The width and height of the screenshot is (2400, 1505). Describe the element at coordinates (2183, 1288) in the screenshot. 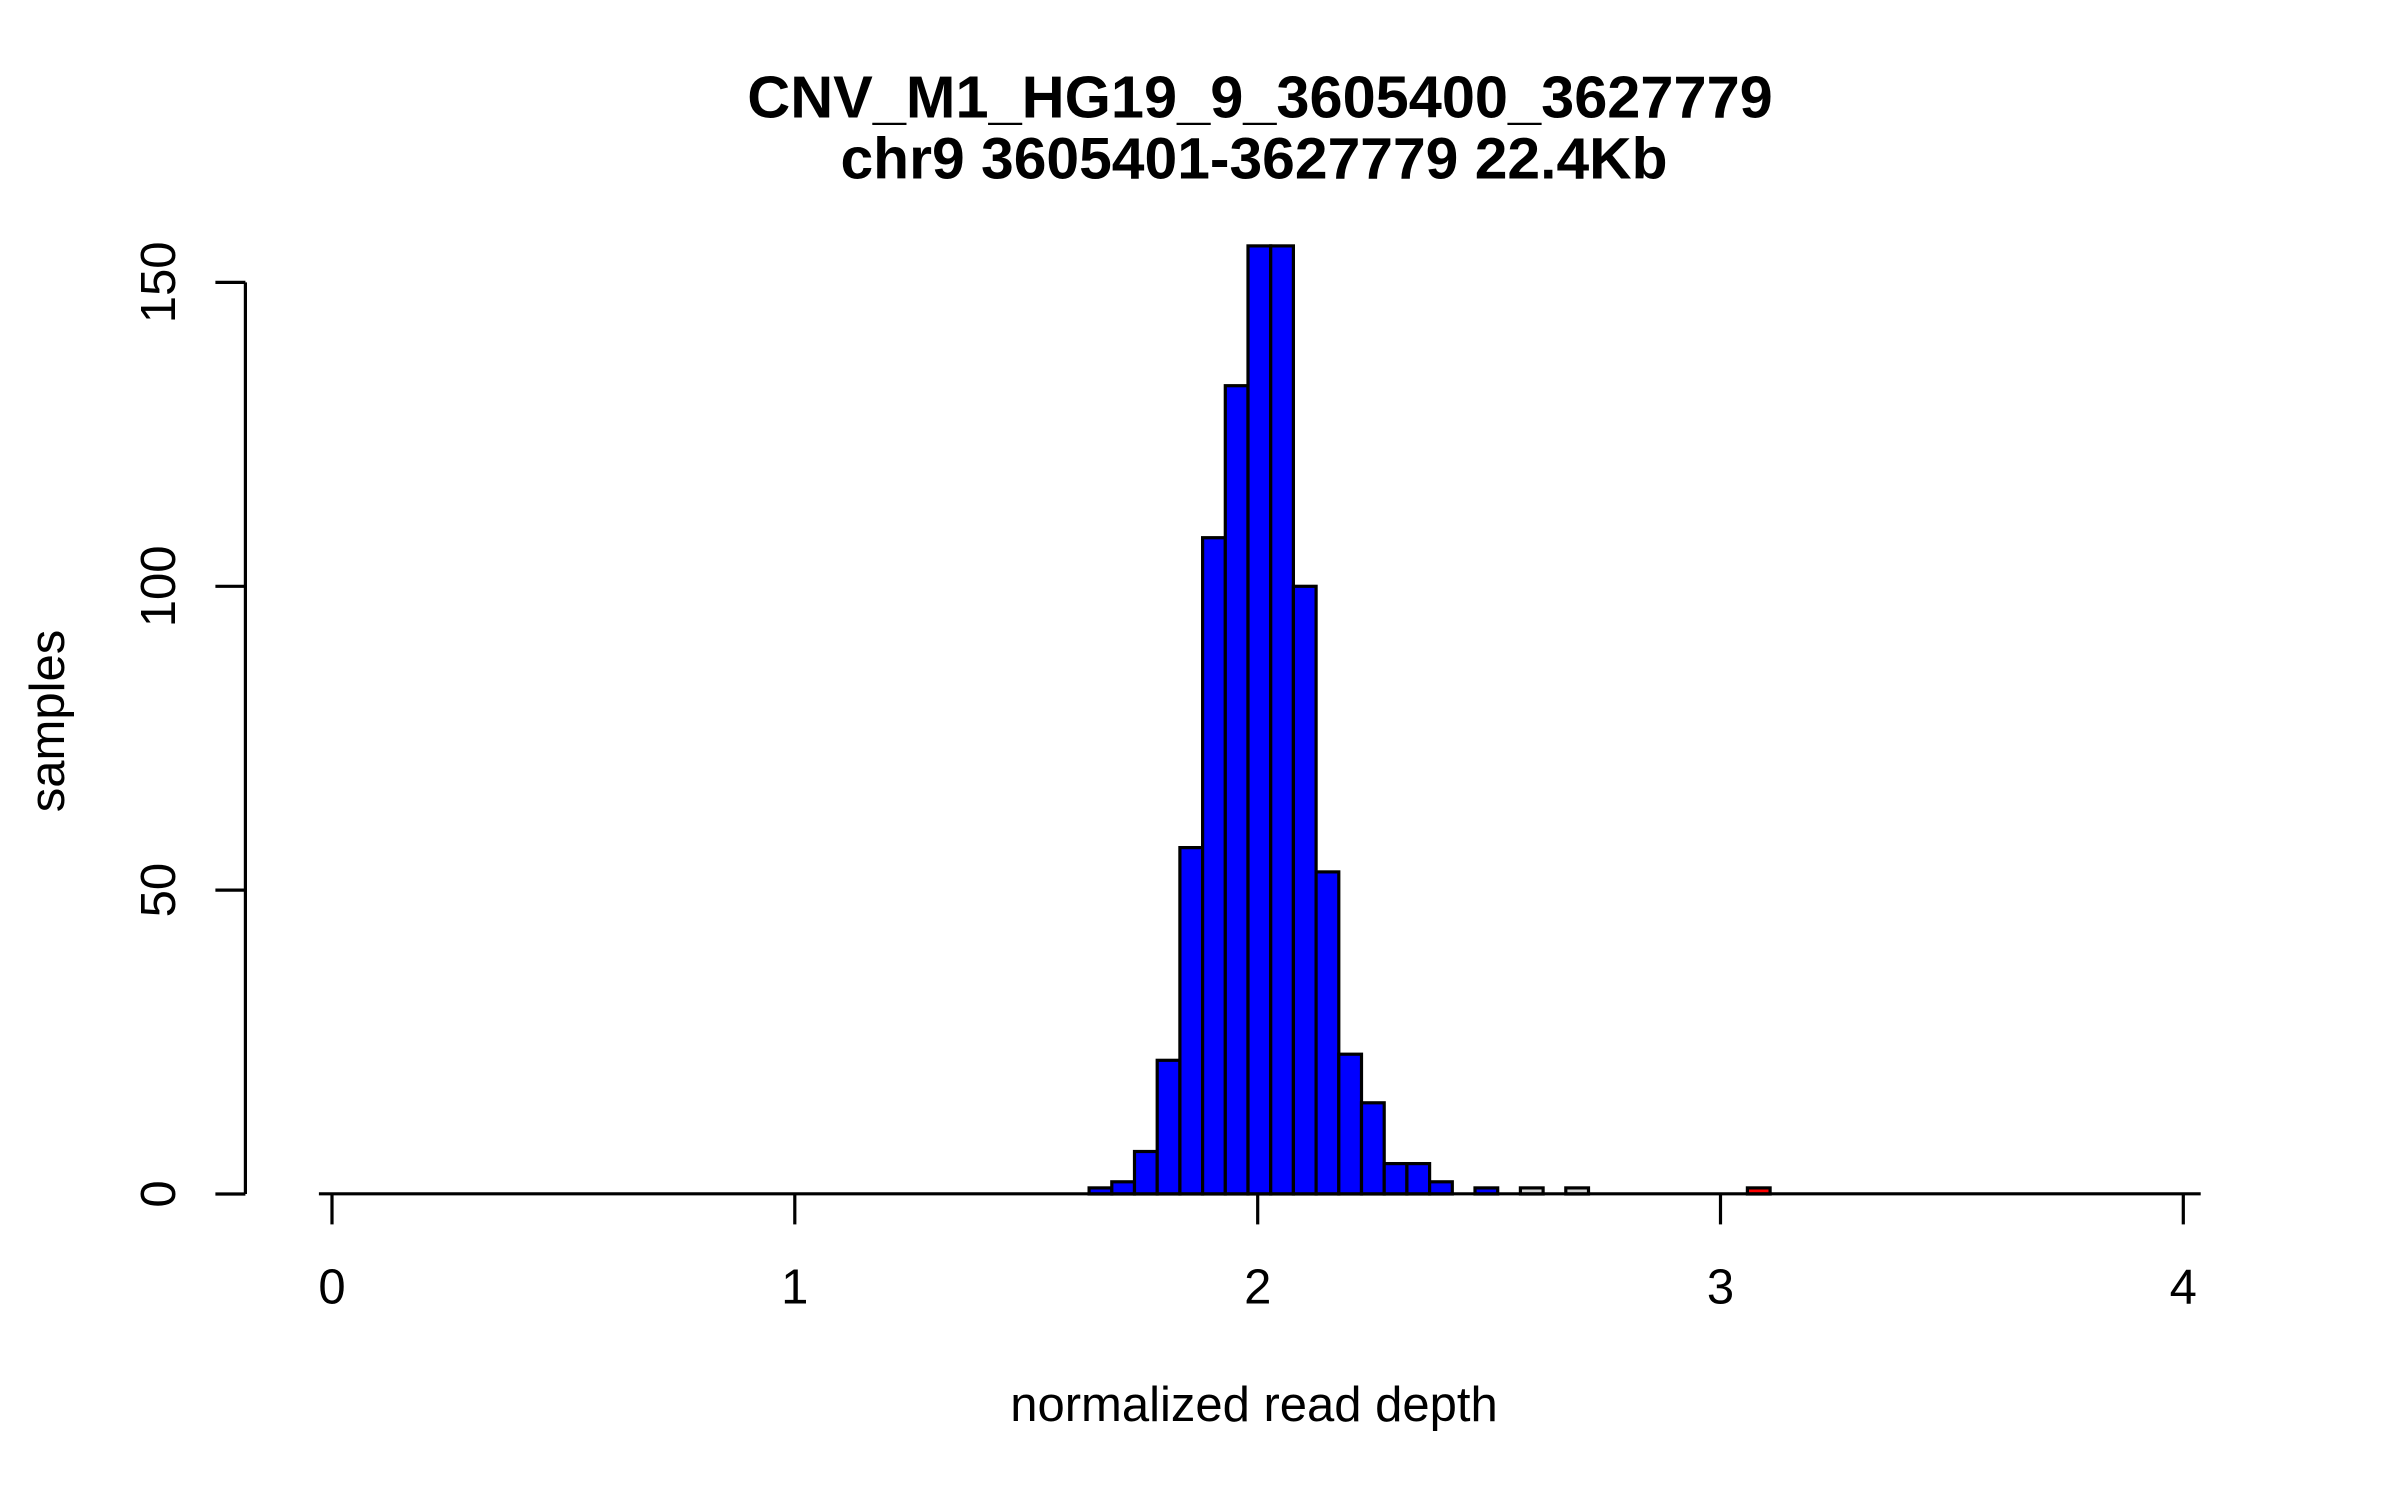

I see `svg-text: 4` at that location.